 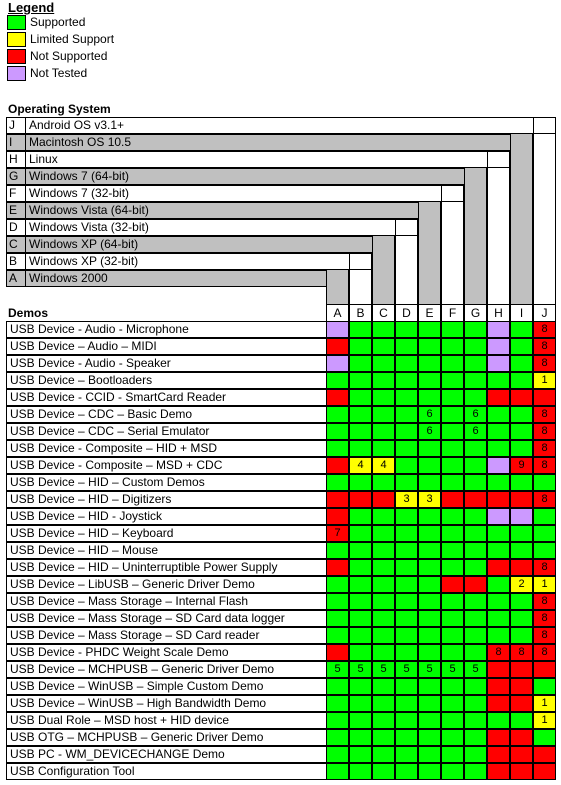 I want to click on os-name: Macintosh OS 10.5, so click(x=80, y=142).